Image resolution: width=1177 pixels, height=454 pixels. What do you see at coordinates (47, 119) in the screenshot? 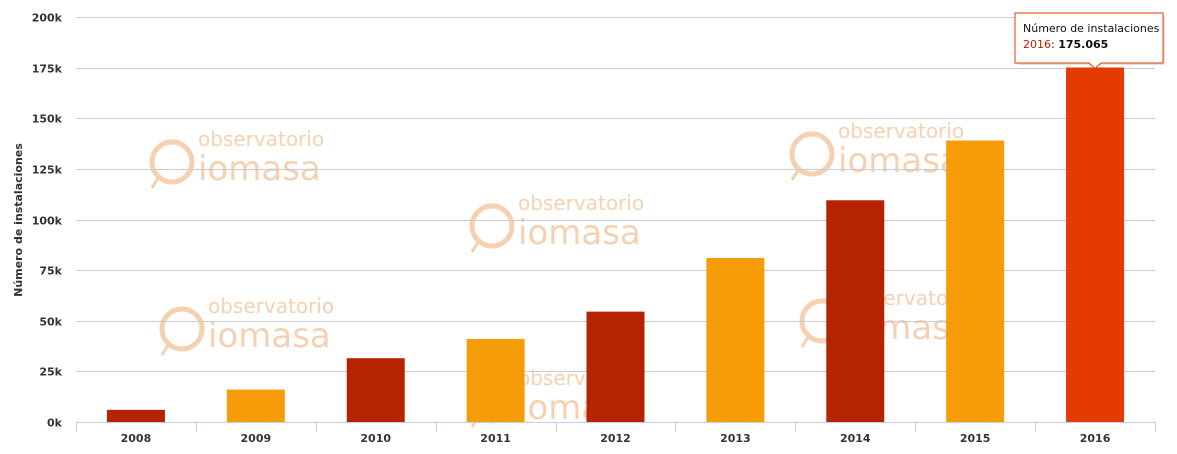
I see `y-tick-label: 150k` at bounding box center [47, 119].